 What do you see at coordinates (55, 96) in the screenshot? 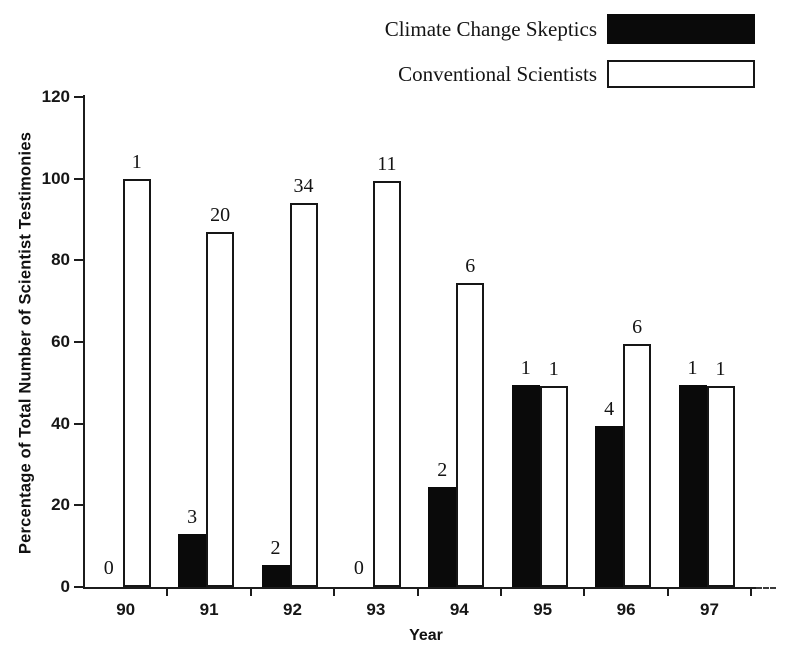
I see `y-tick-label: 120` at bounding box center [55, 96].